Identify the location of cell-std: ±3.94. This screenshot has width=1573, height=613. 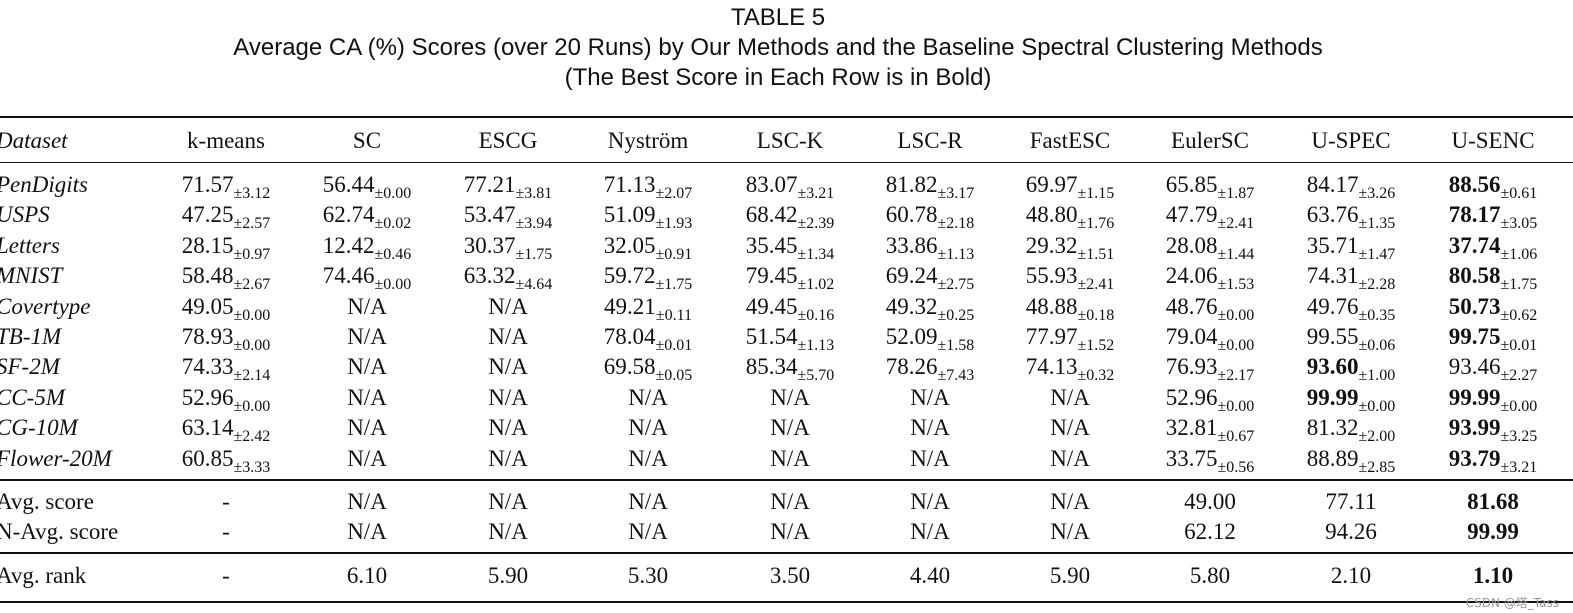
(534, 224).